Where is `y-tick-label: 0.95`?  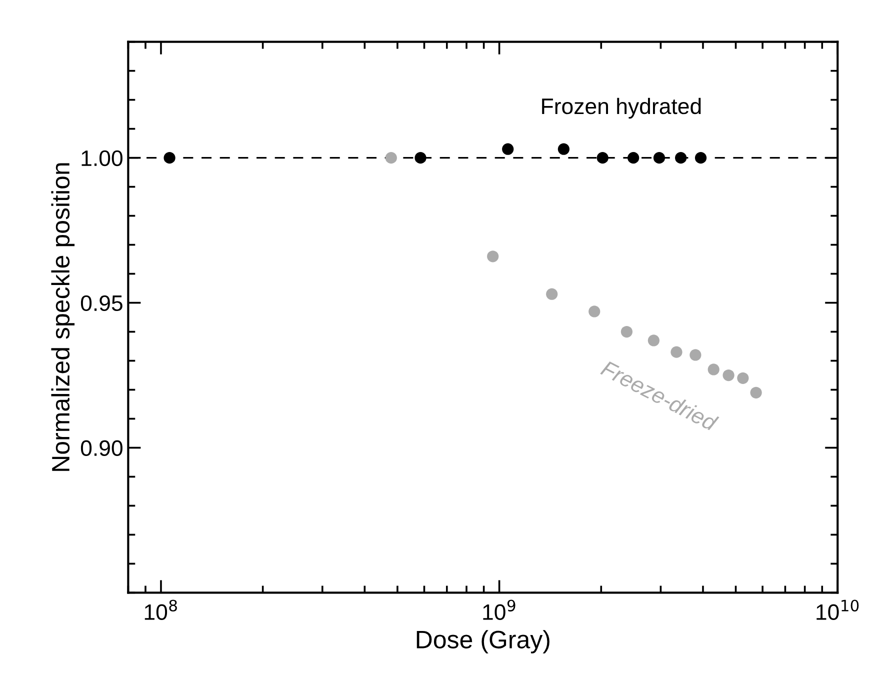 y-tick-label: 0.95 is located at coordinates (101, 303).